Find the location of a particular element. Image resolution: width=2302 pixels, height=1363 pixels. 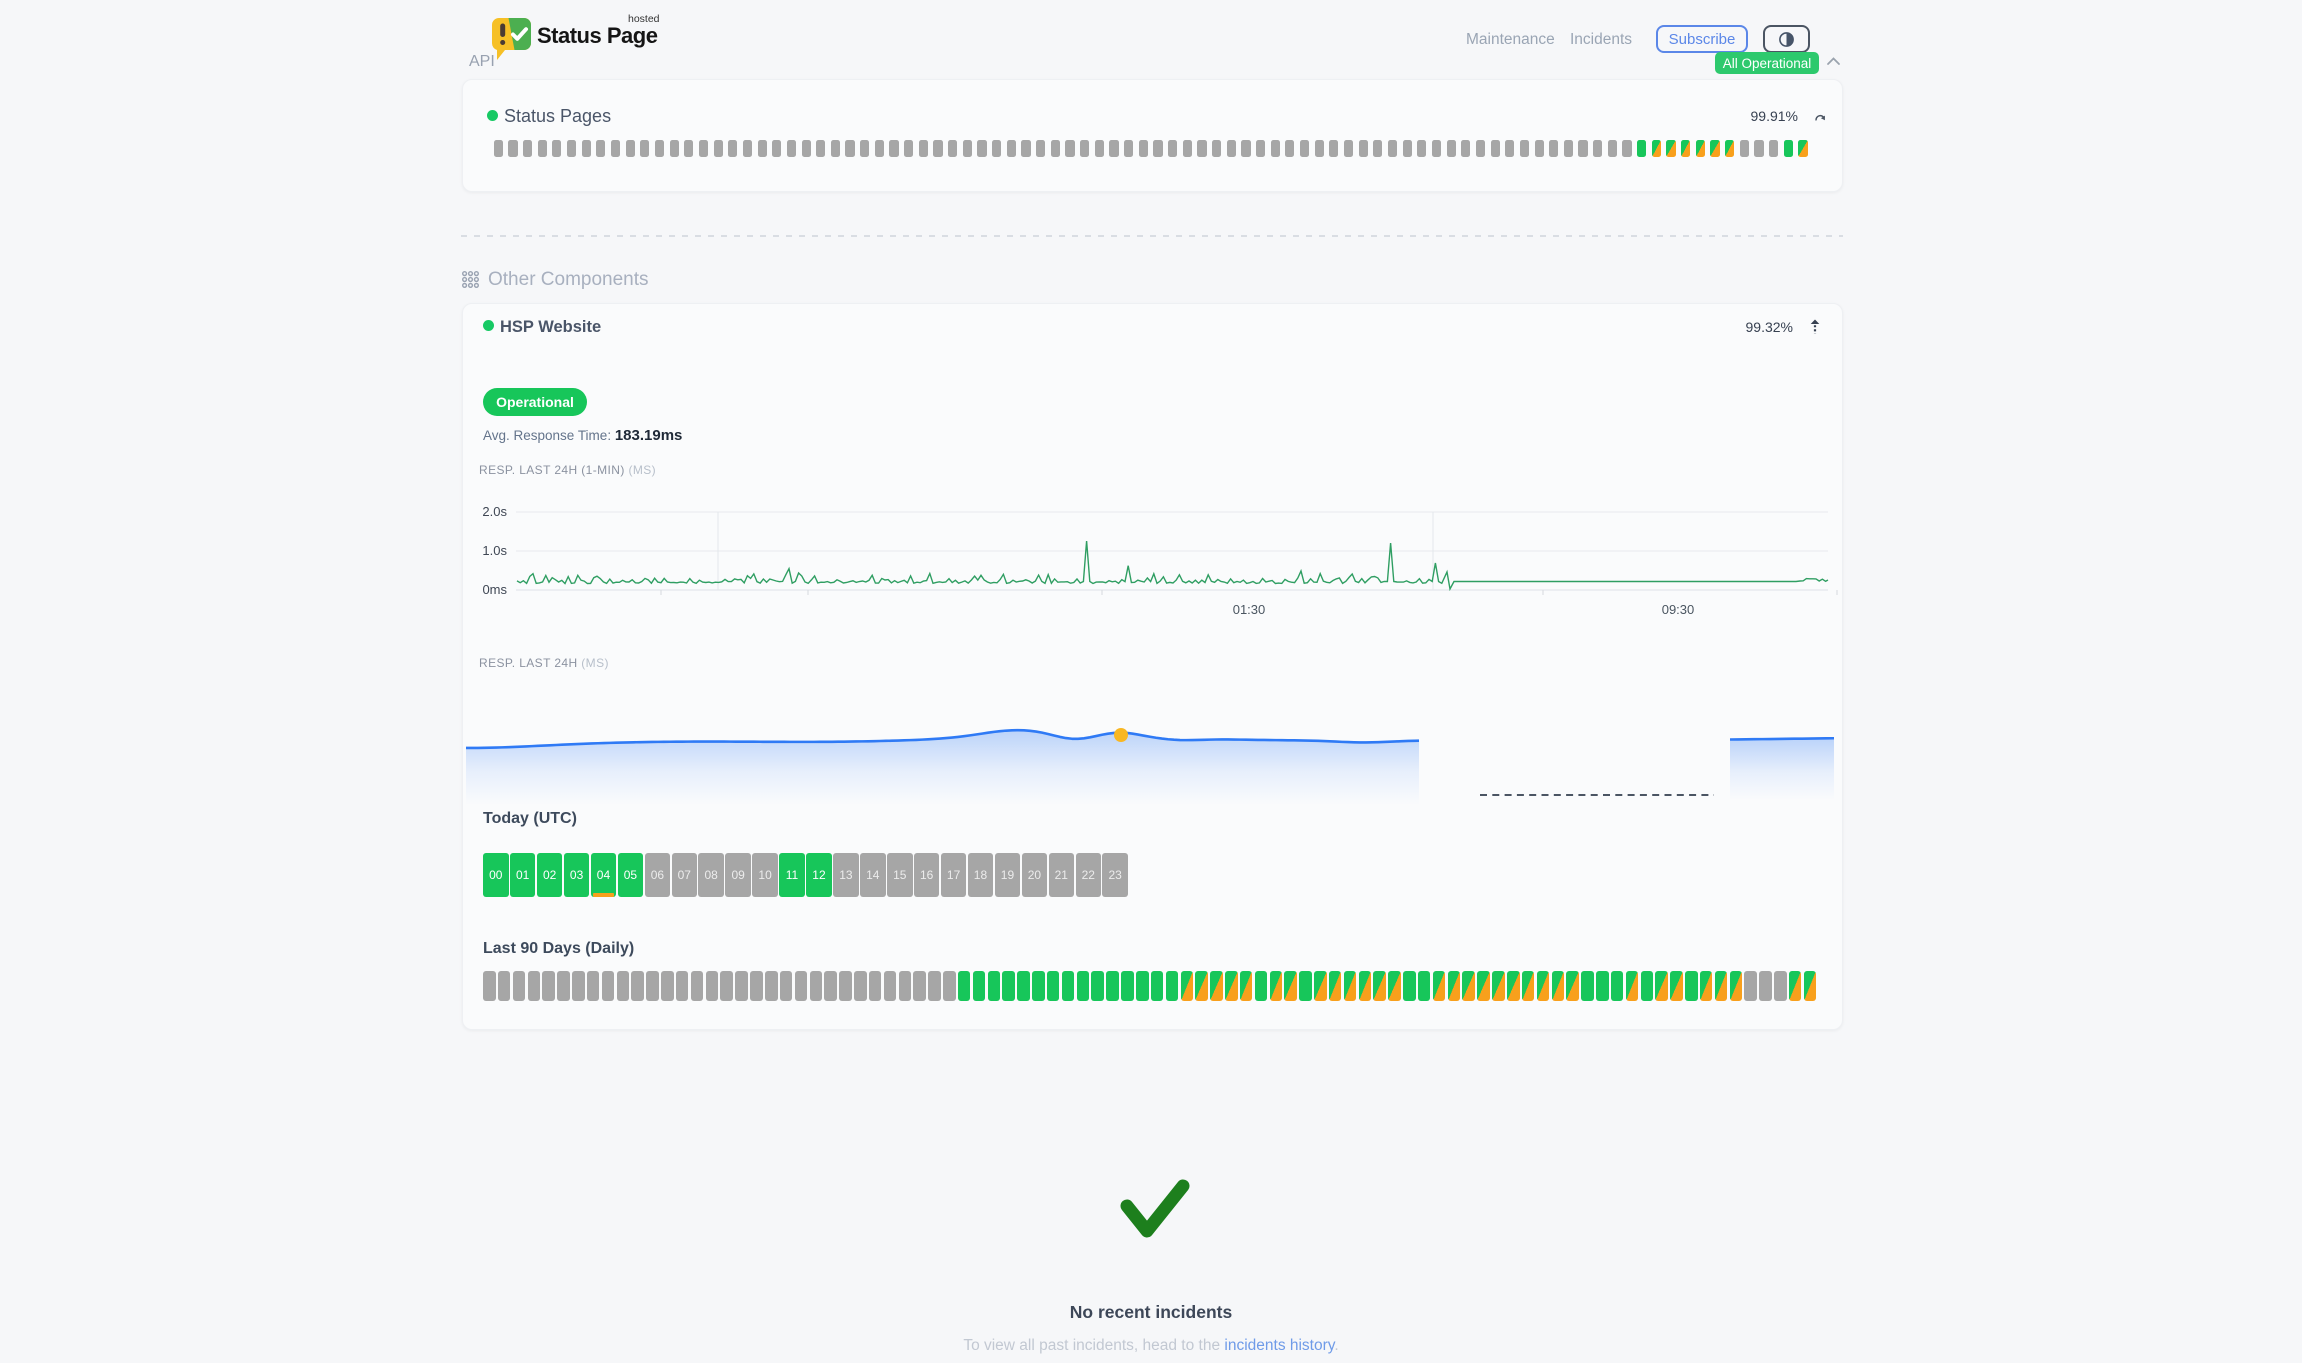

svg-text: 0ms is located at coordinates (494, 589).